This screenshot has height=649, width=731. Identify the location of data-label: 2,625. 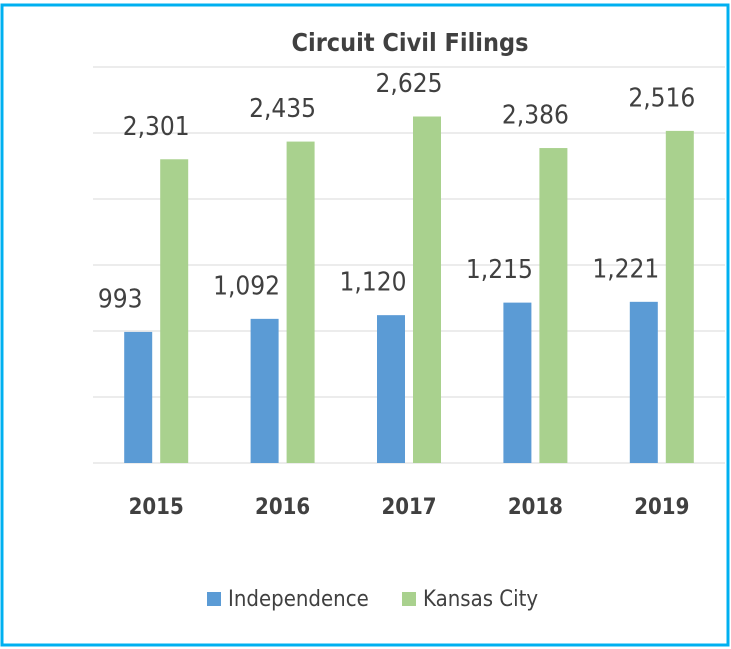
(409, 84).